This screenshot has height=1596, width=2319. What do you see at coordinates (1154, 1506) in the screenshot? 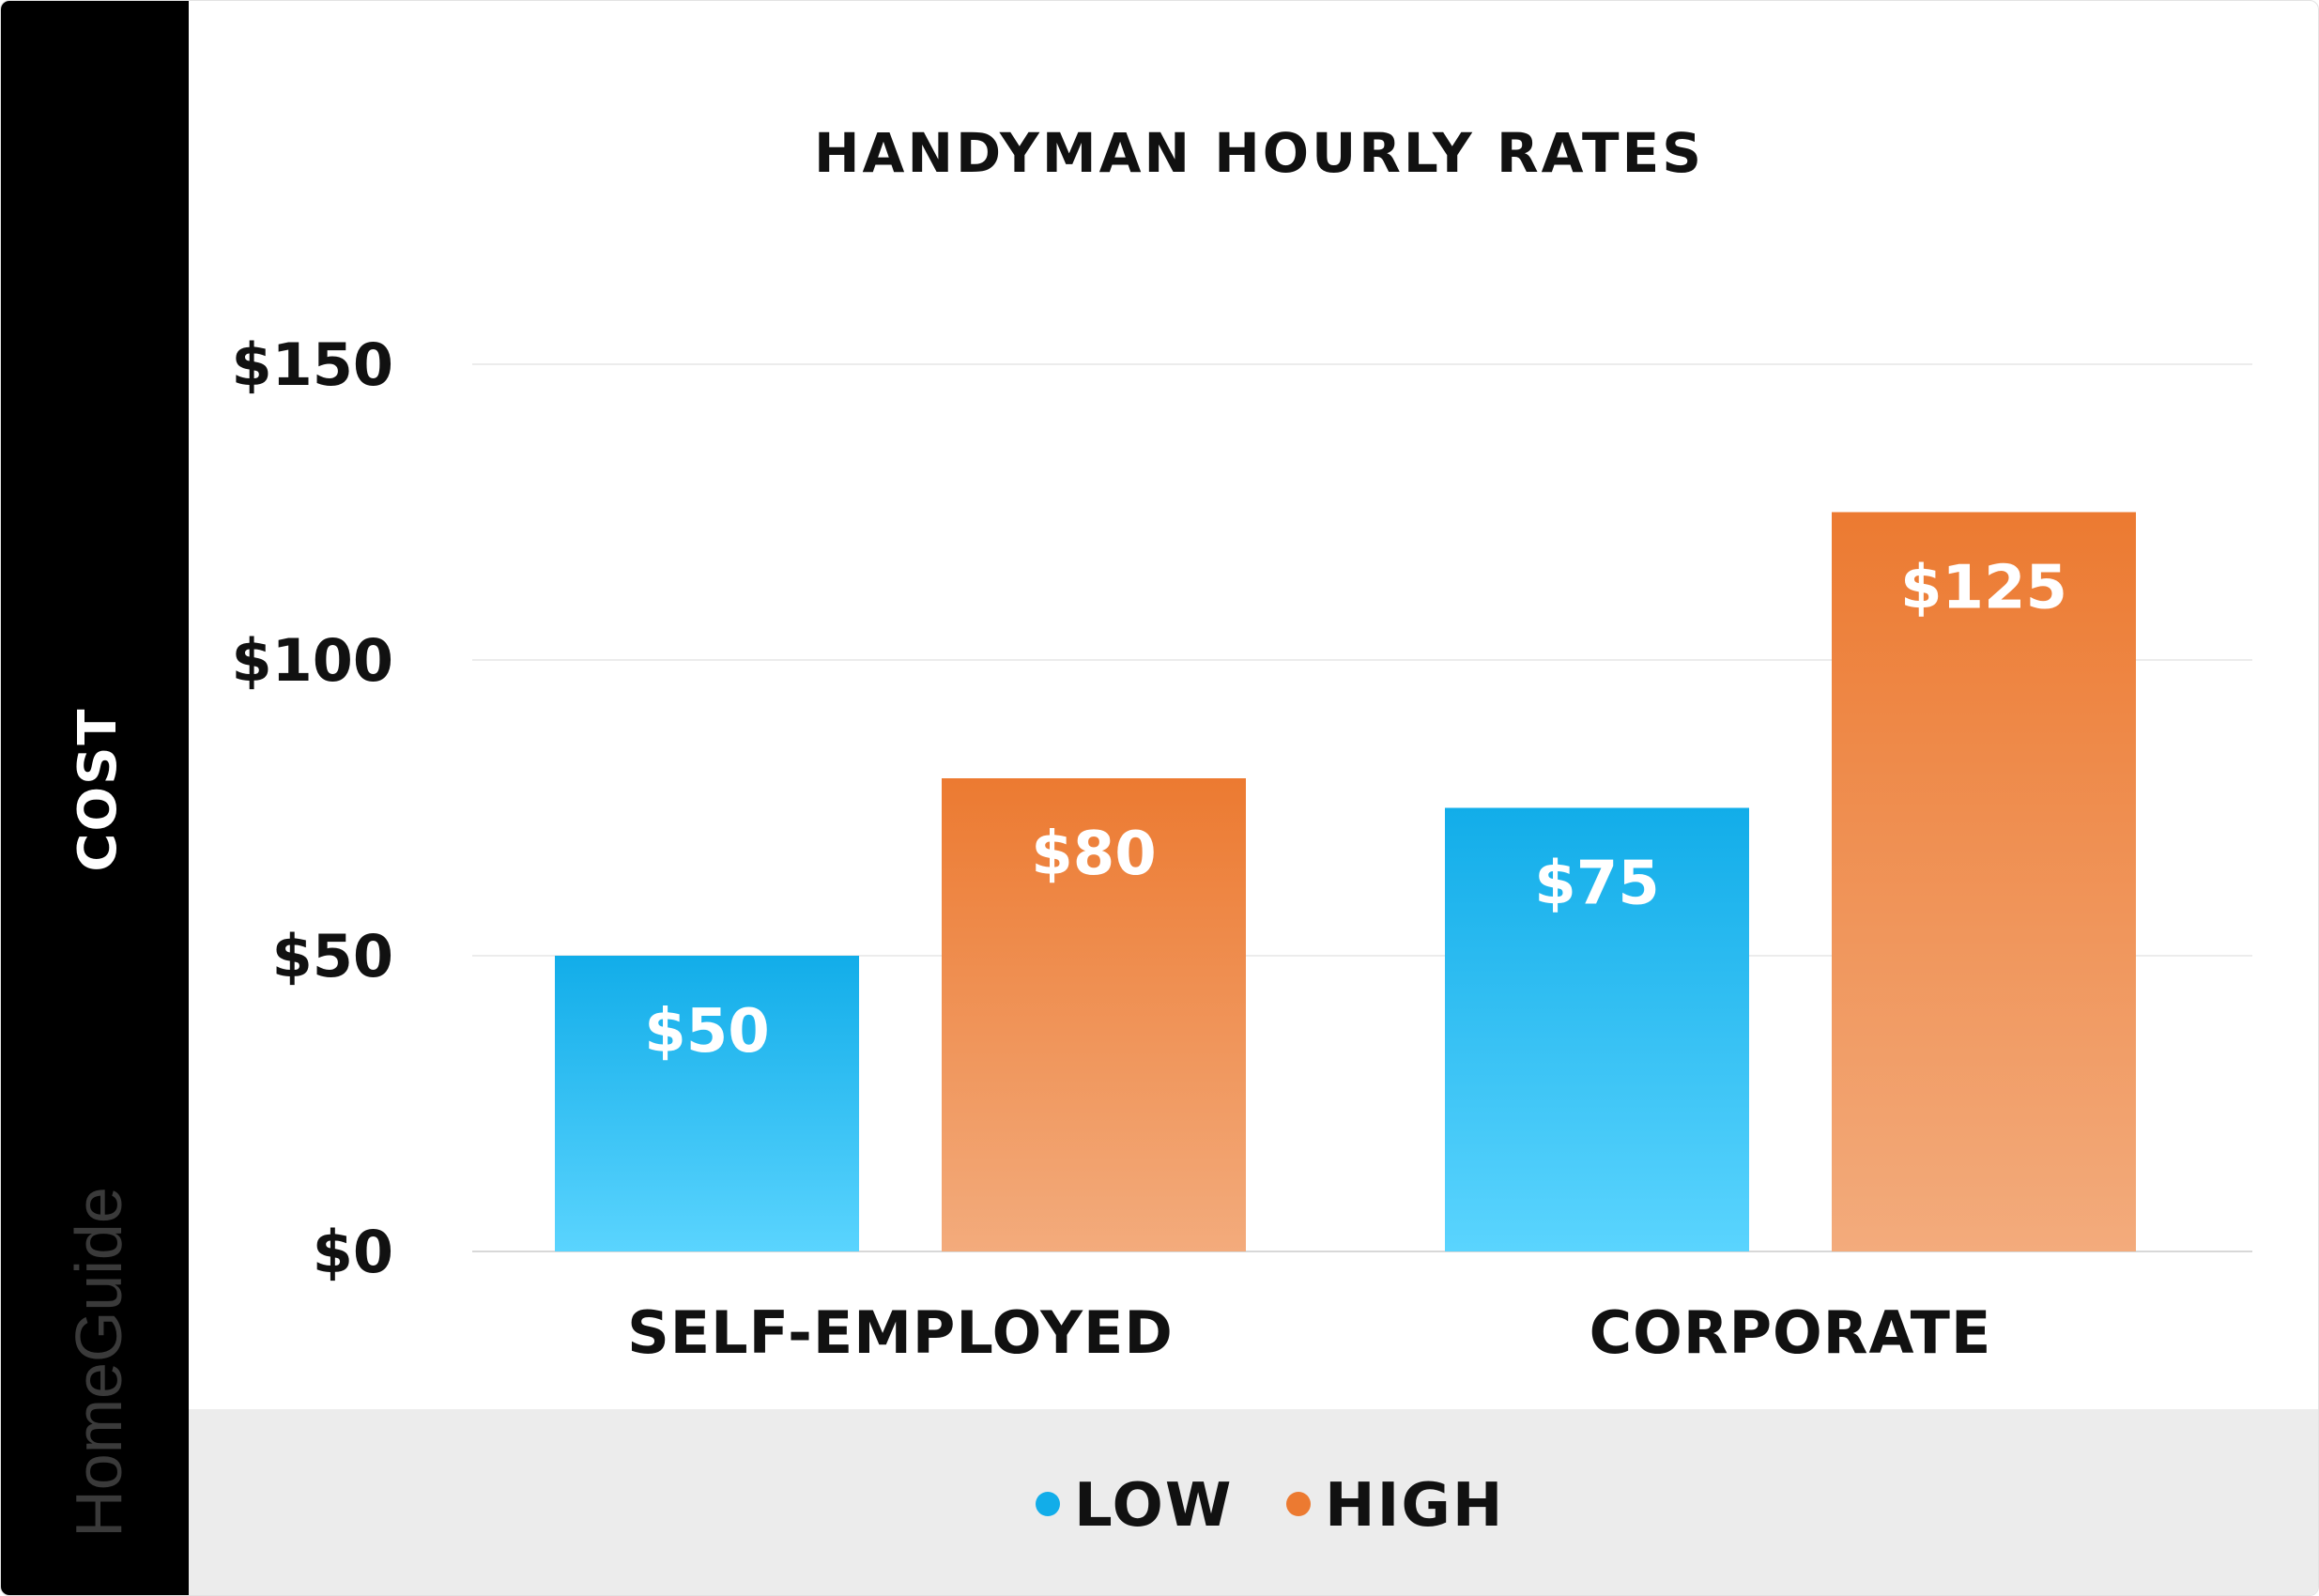
I see `legend-label-low: LOW` at bounding box center [1154, 1506].